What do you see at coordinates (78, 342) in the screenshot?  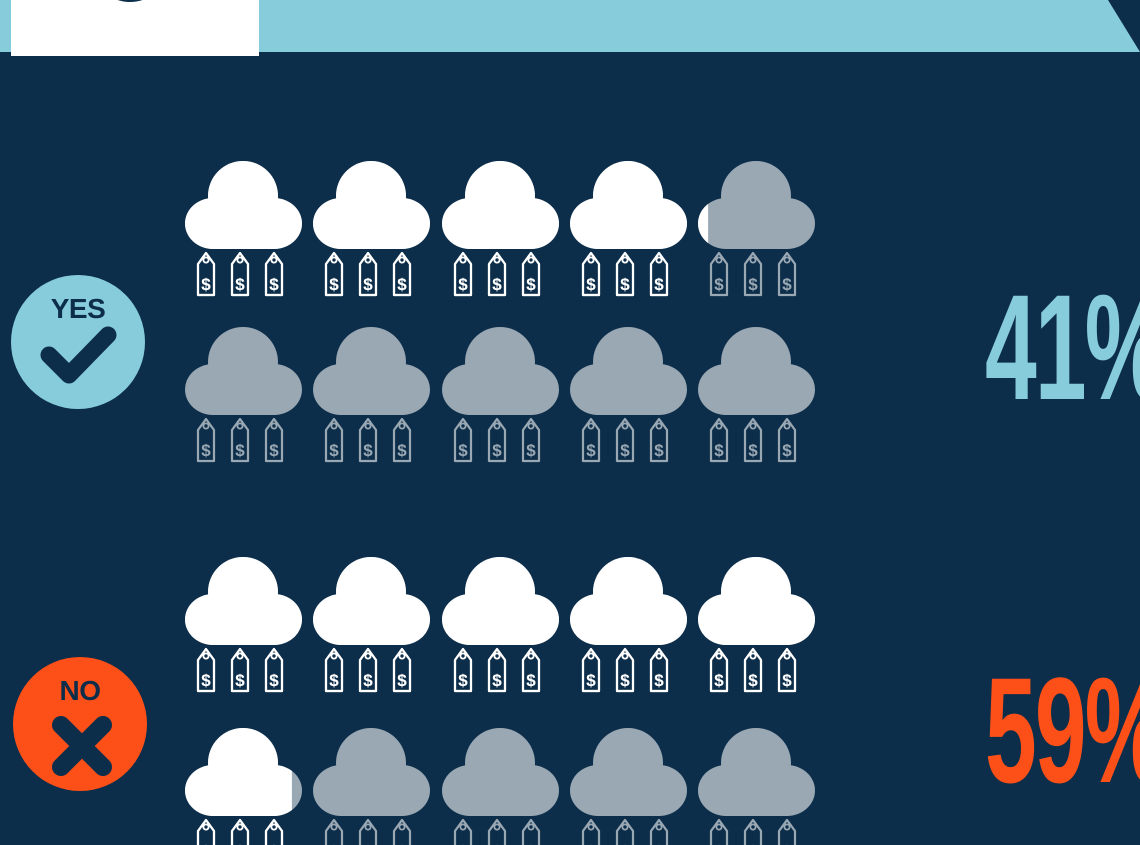 I see `yes-badge: YES` at bounding box center [78, 342].